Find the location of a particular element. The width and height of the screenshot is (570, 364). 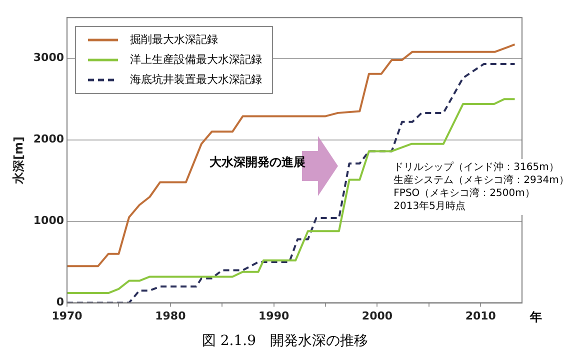

y-axis-title: 水深[m] is located at coordinates (18, 160).